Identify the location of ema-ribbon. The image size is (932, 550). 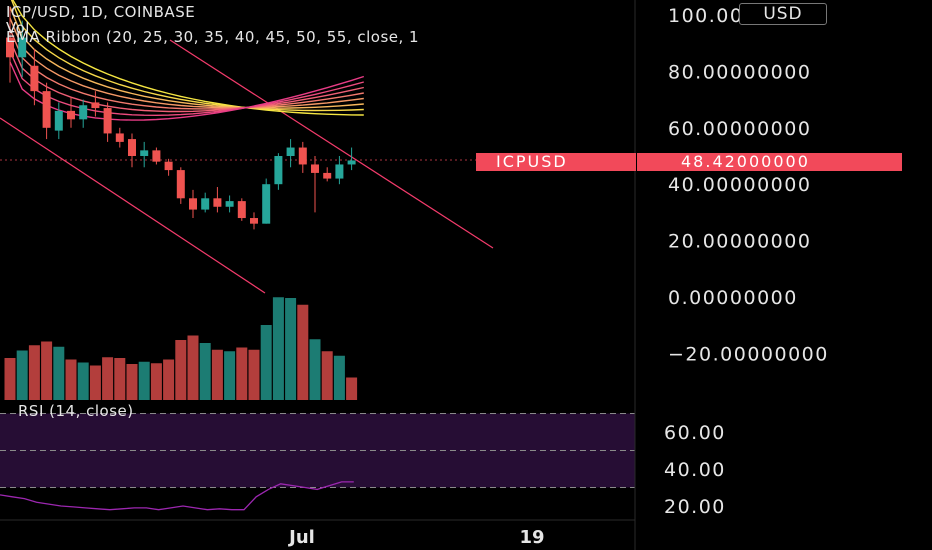
(187, 60).